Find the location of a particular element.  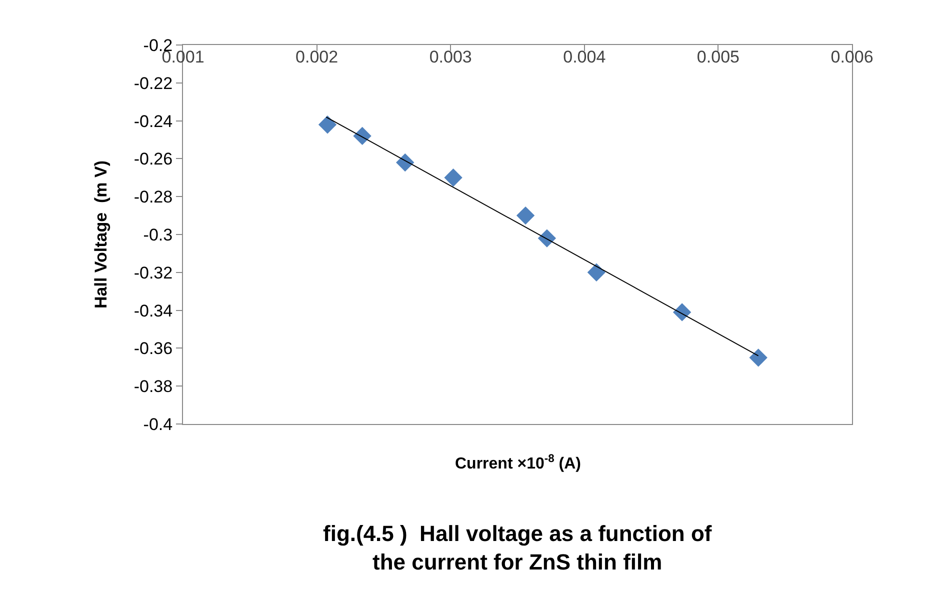

y-tick-label: -0.38 is located at coordinates (153, 386).